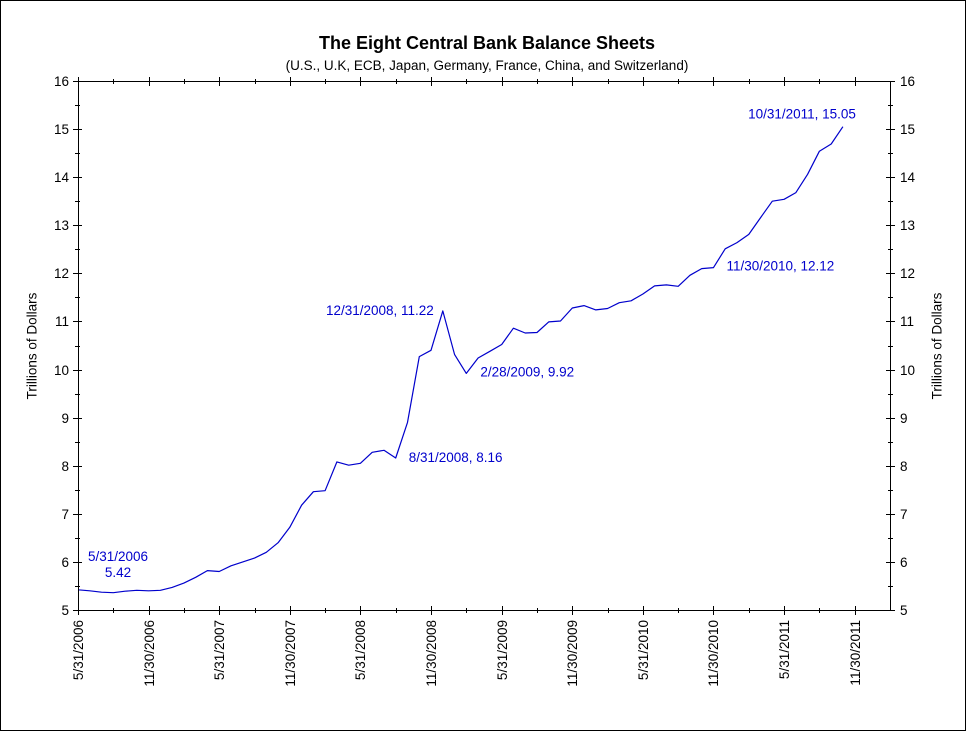  I want to click on y-tick-label-right: 6, so click(904, 562).